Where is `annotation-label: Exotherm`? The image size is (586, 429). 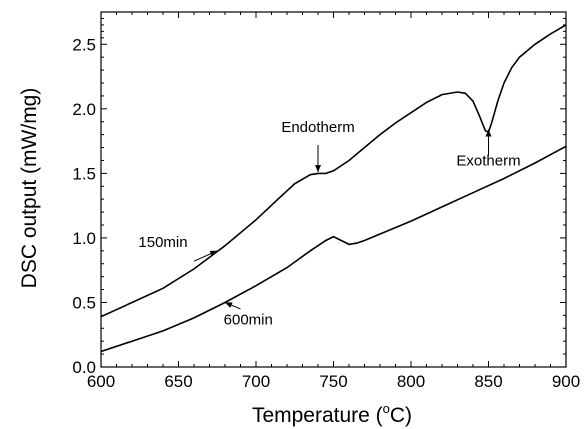
annotation-label: Exotherm is located at coordinates (488, 161).